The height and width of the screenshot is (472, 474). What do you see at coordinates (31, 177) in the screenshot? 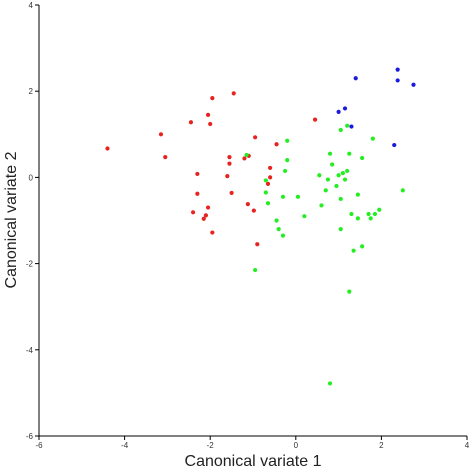
I see `y-tick-label: 0` at bounding box center [31, 177].